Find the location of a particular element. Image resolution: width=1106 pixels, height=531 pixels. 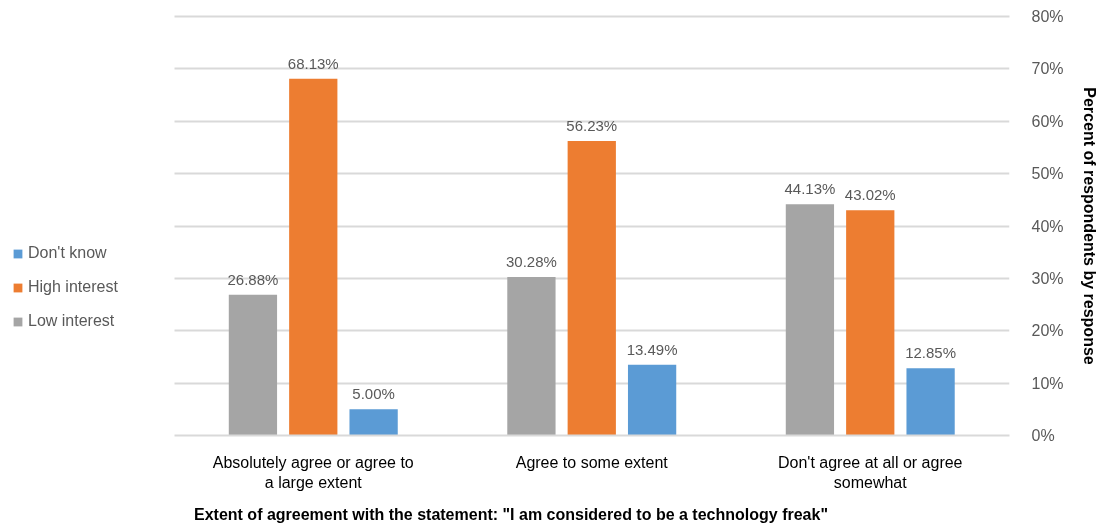

data-label: 13.49% is located at coordinates (652, 349).